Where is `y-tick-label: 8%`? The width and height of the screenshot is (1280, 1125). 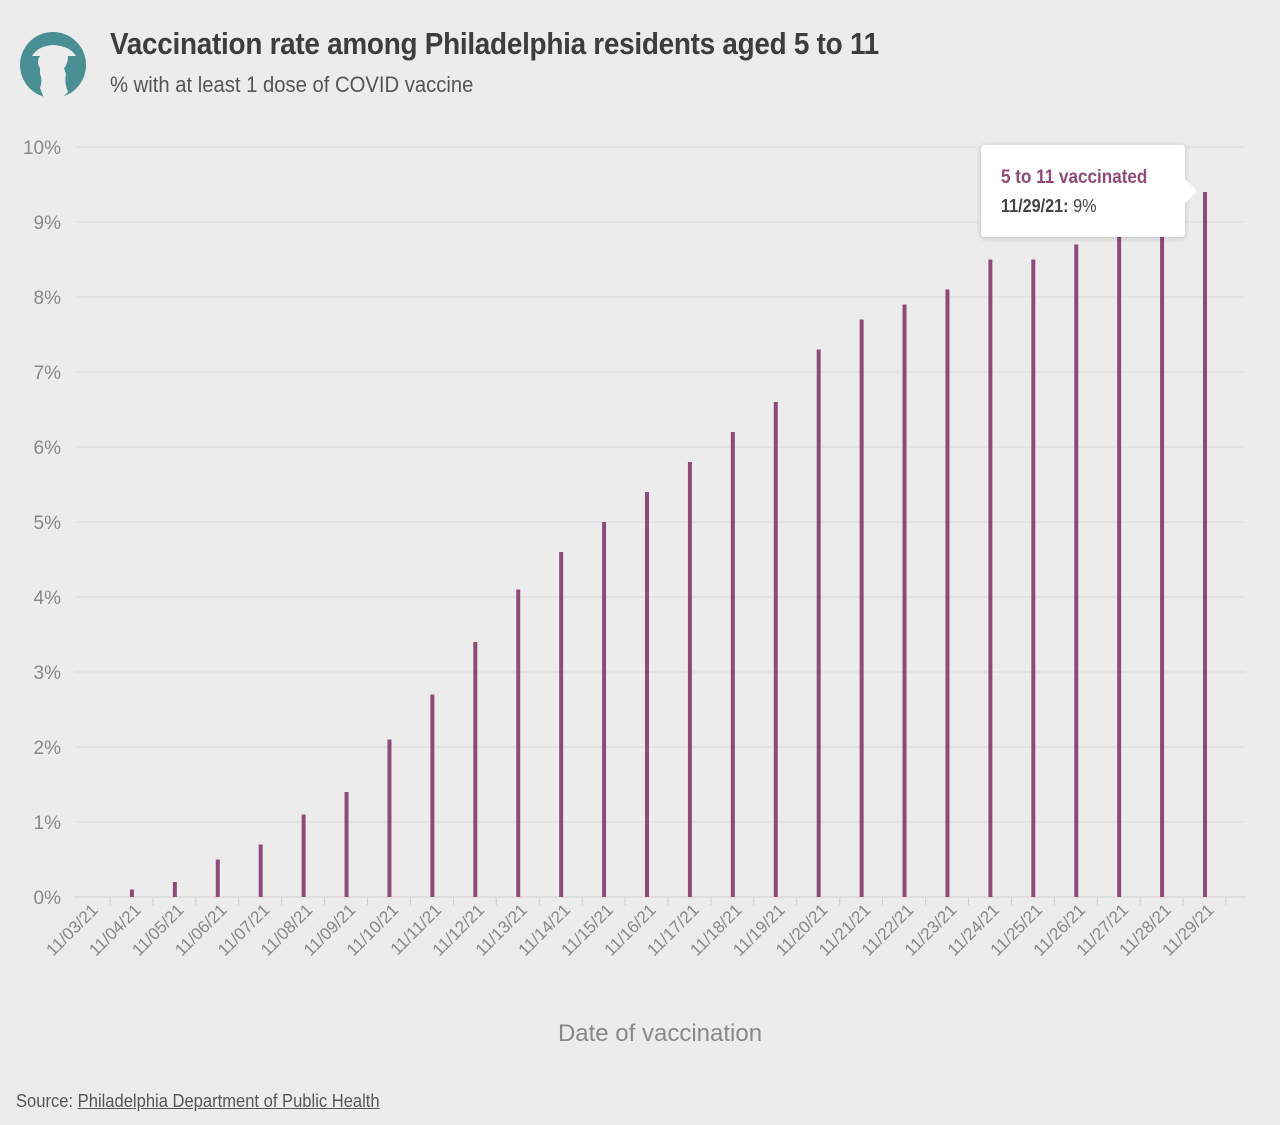 y-tick-label: 8% is located at coordinates (48, 298).